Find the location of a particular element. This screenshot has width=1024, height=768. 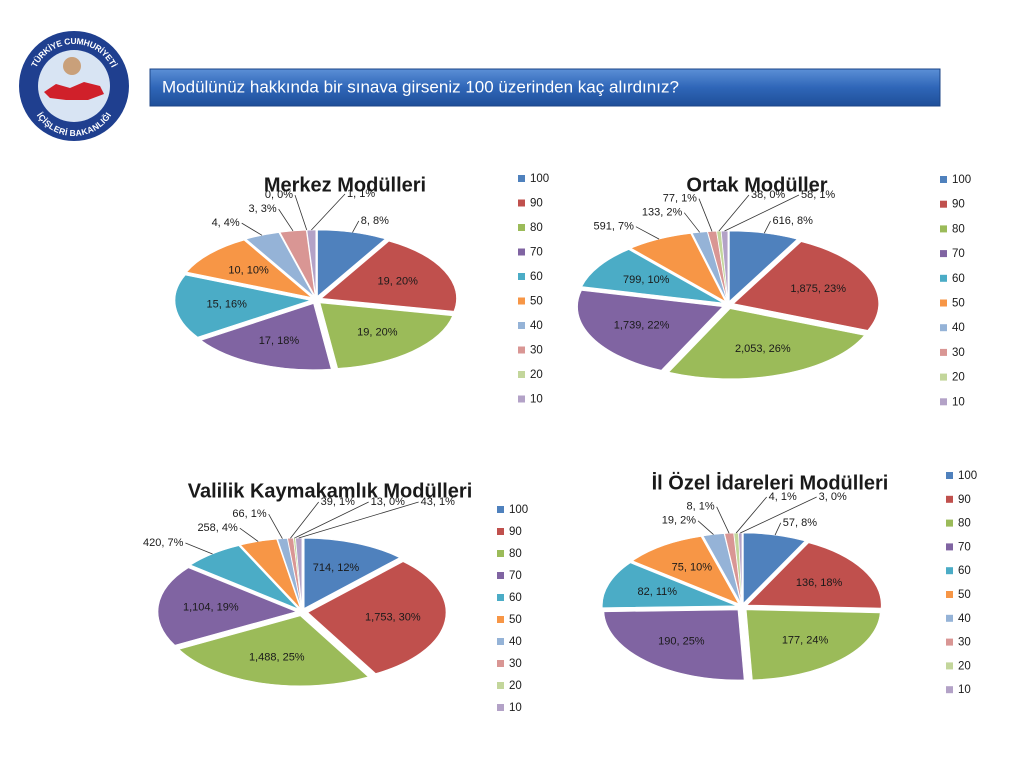

data-label: 2,053, 26% is located at coordinates (763, 349).